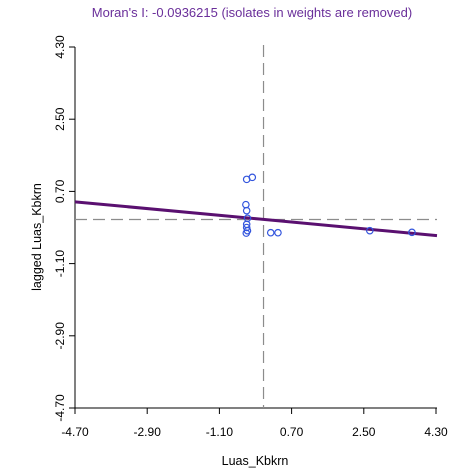 This screenshot has height=471, width=472. Describe the element at coordinates (148, 432) in the screenshot. I see `x-tick-label: -2.90` at that location.